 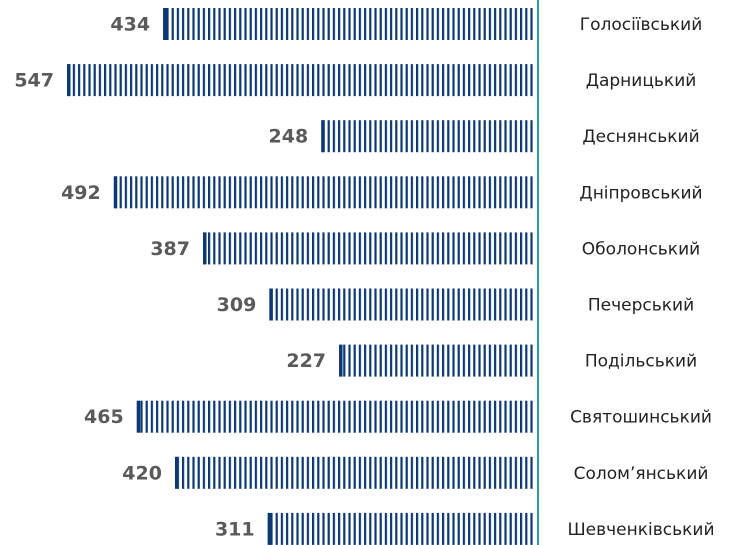 I want to click on category-label: Дарницький, so click(x=641, y=81).